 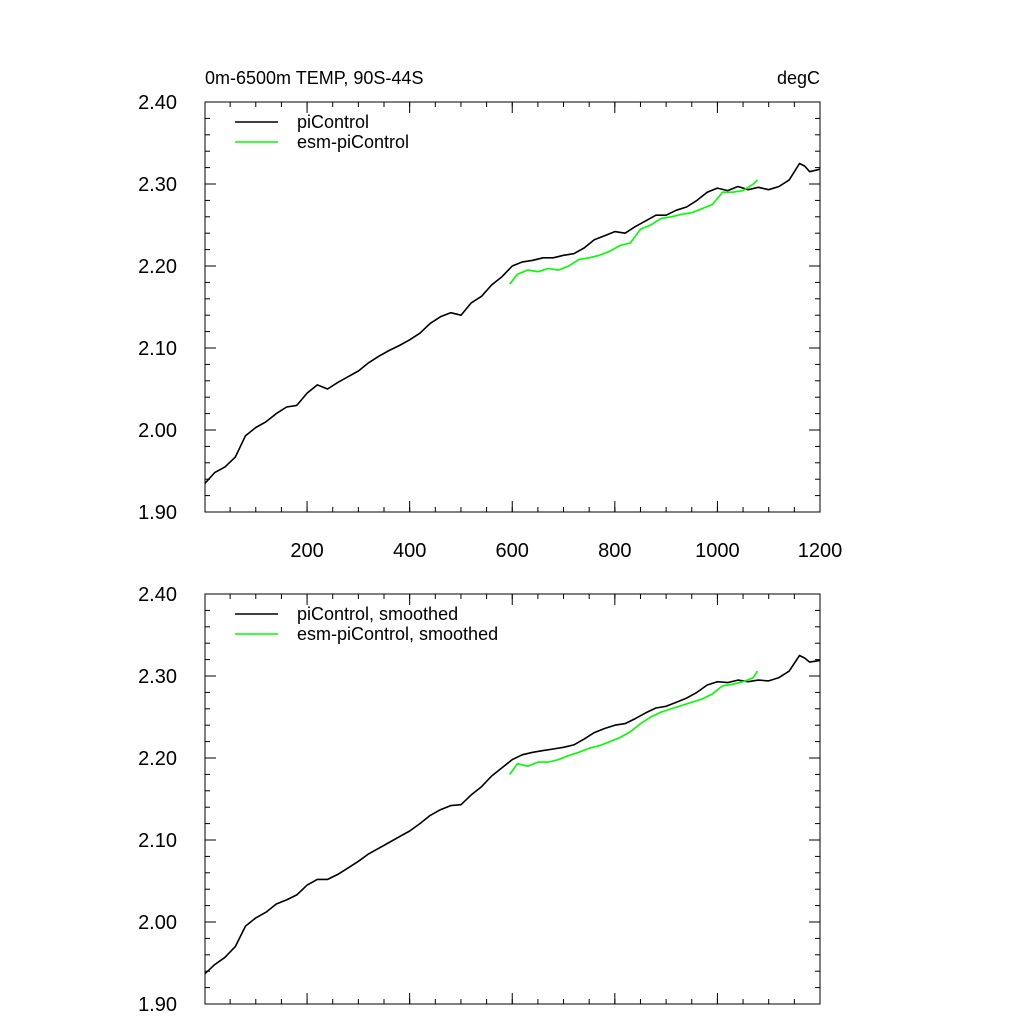 I want to click on legend-label: piControl, so click(x=333, y=122).